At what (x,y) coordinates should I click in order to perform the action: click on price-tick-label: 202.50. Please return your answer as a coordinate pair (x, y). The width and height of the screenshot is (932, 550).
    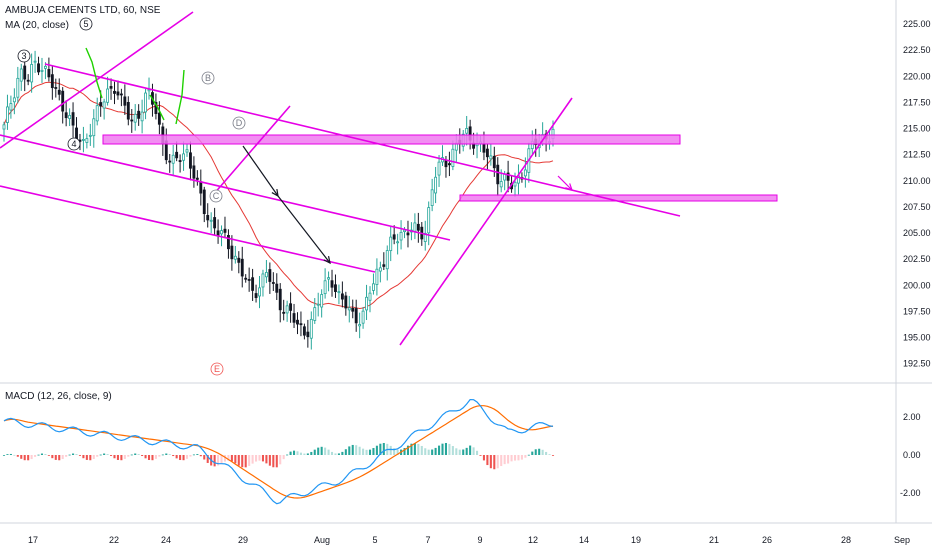
    Looking at the image, I should click on (917, 259).